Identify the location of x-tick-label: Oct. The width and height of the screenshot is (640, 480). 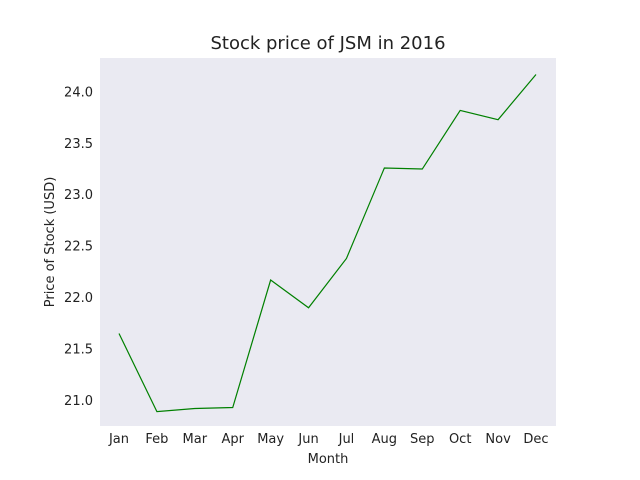
(460, 439).